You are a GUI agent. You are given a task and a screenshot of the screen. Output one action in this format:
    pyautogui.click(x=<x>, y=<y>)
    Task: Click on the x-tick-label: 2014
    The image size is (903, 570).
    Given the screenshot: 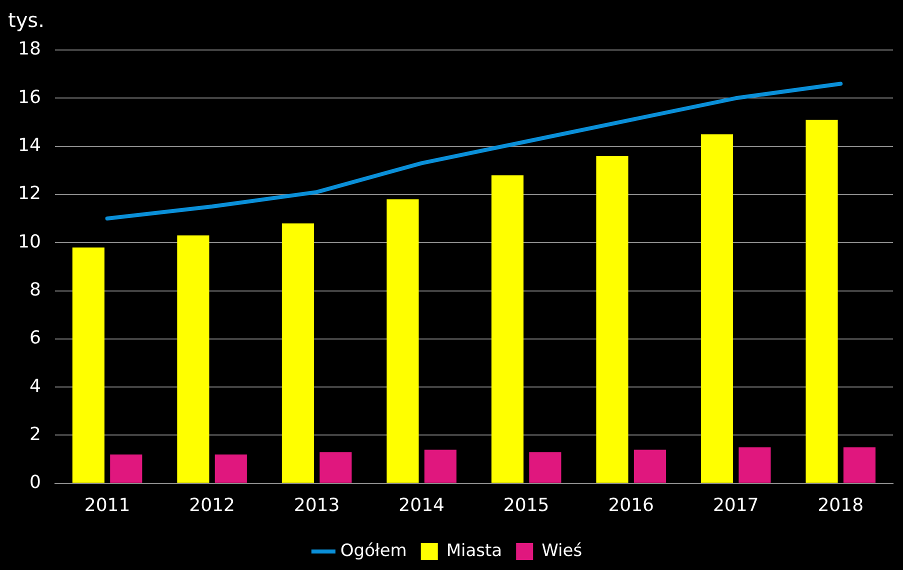 What is the action you would take?
    pyautogui.click(x=421, y=505)
    